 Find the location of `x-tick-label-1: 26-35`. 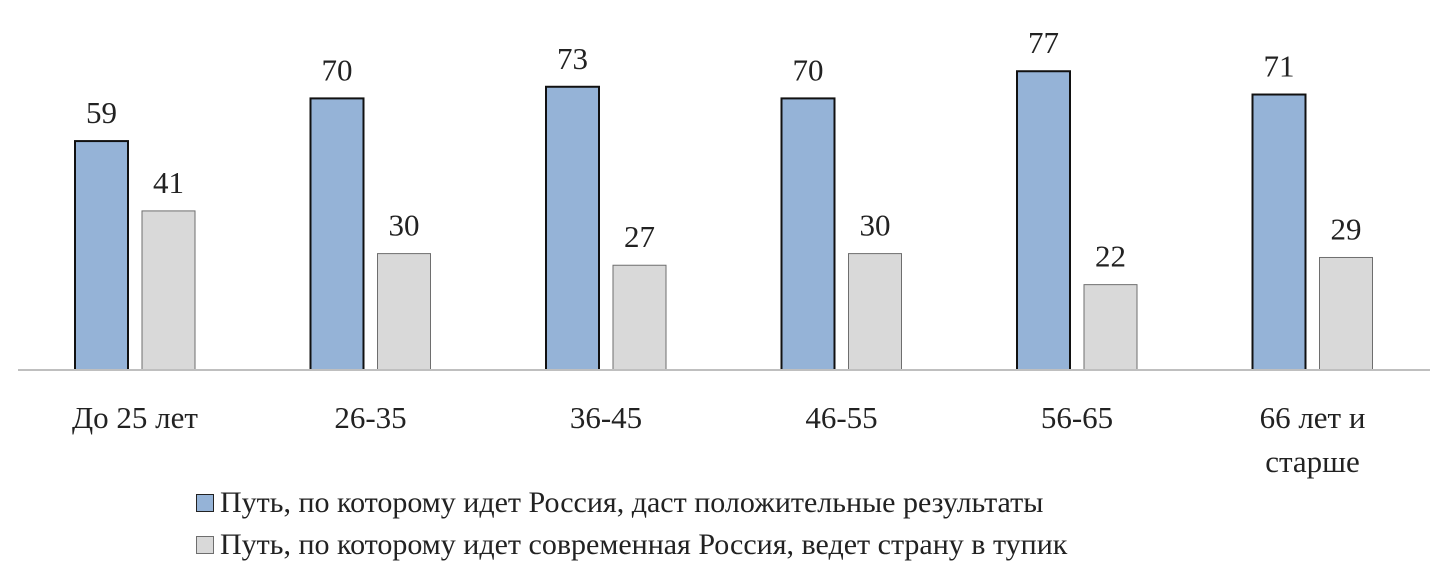

x-tick-label-1: 26-35 is located at coordinates (370, 417).